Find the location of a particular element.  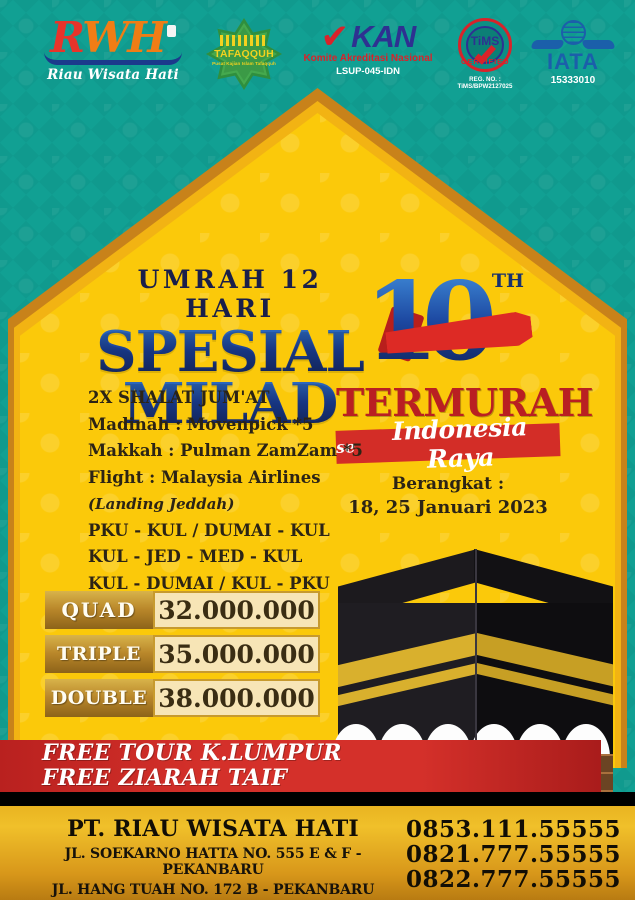

price-amount: 32.000.000 is located at coordinates (236, 610).